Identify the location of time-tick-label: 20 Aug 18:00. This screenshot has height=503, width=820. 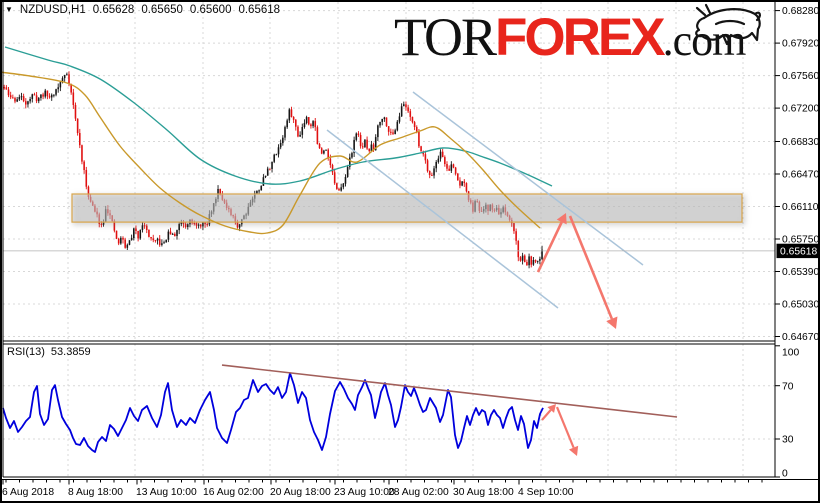
(300, 492).